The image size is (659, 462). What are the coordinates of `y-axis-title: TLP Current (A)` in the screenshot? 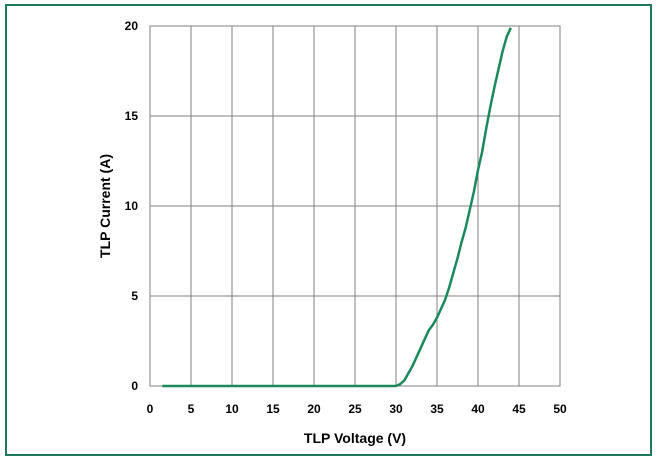 It's located at (105, 206).